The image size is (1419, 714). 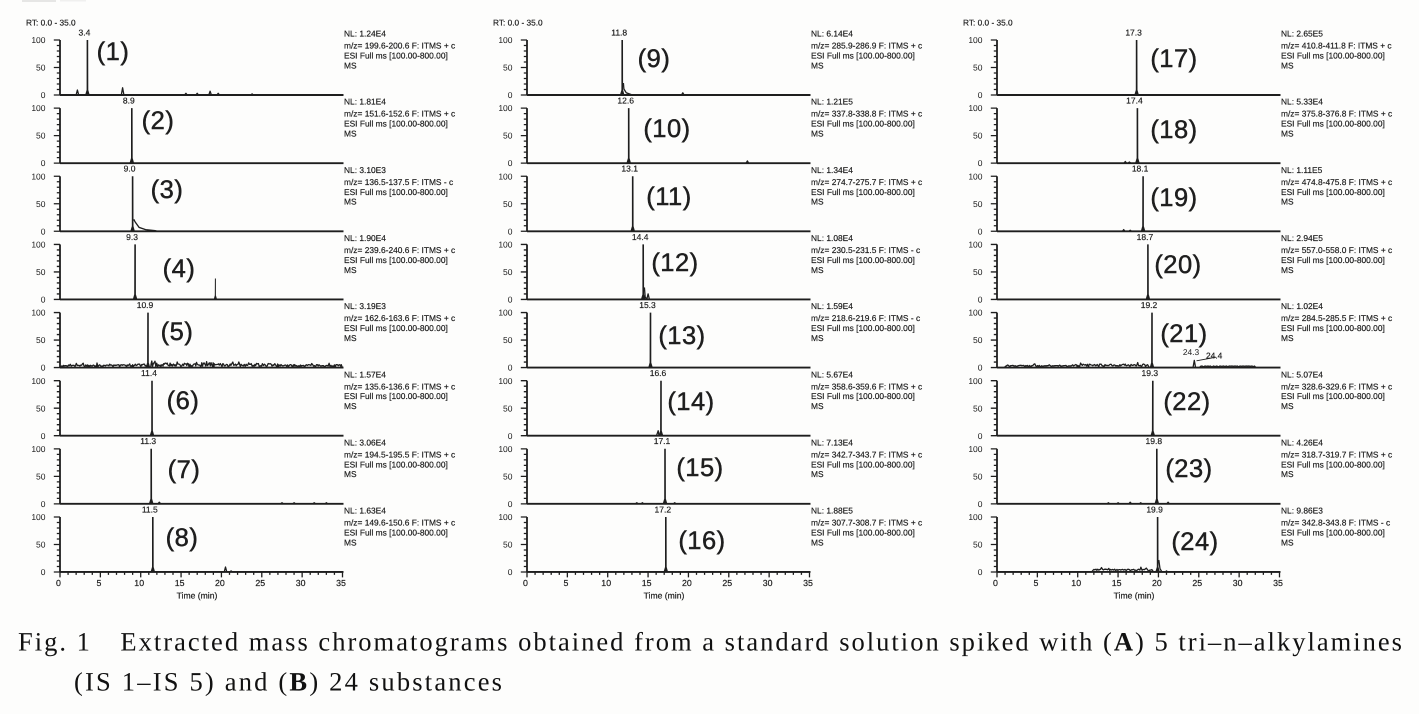 What do you see at coordinates (832, 374) in the screenshot?
I see `svg-text: NL: 5.67E4` at bounding box center [832, 374].